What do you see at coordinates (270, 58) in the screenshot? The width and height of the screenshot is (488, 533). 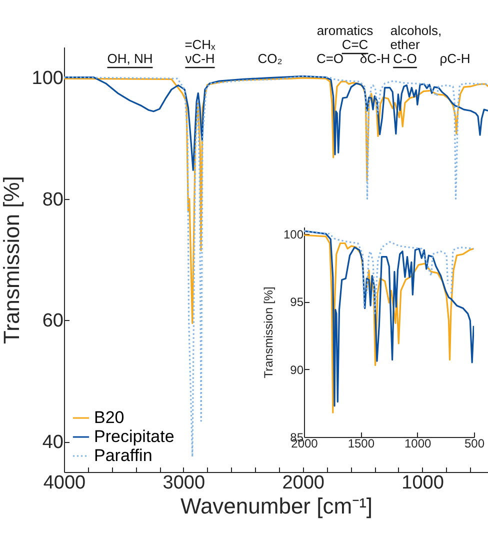 I see `annotation: CO₂` at bounding box center [270, 58].